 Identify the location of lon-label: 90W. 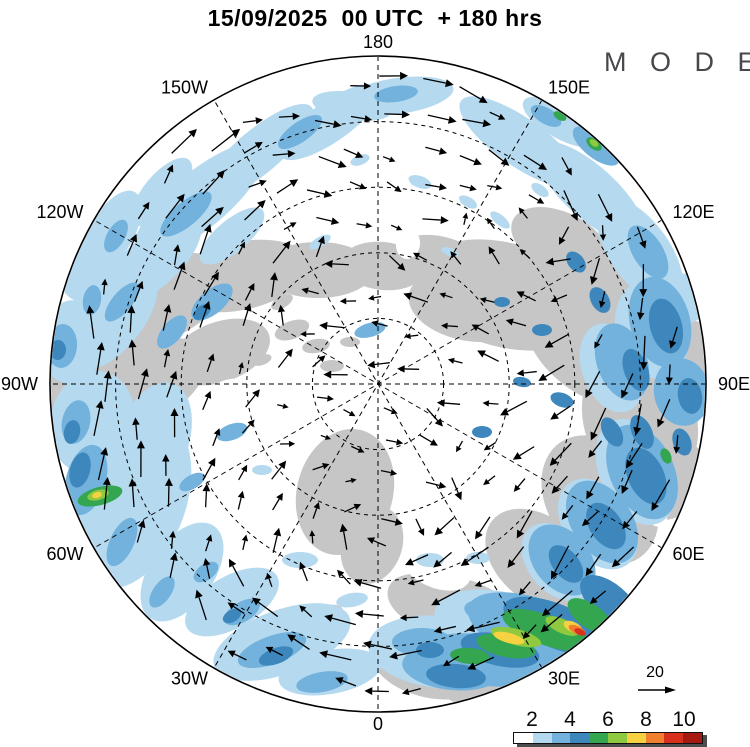
(19, 384).